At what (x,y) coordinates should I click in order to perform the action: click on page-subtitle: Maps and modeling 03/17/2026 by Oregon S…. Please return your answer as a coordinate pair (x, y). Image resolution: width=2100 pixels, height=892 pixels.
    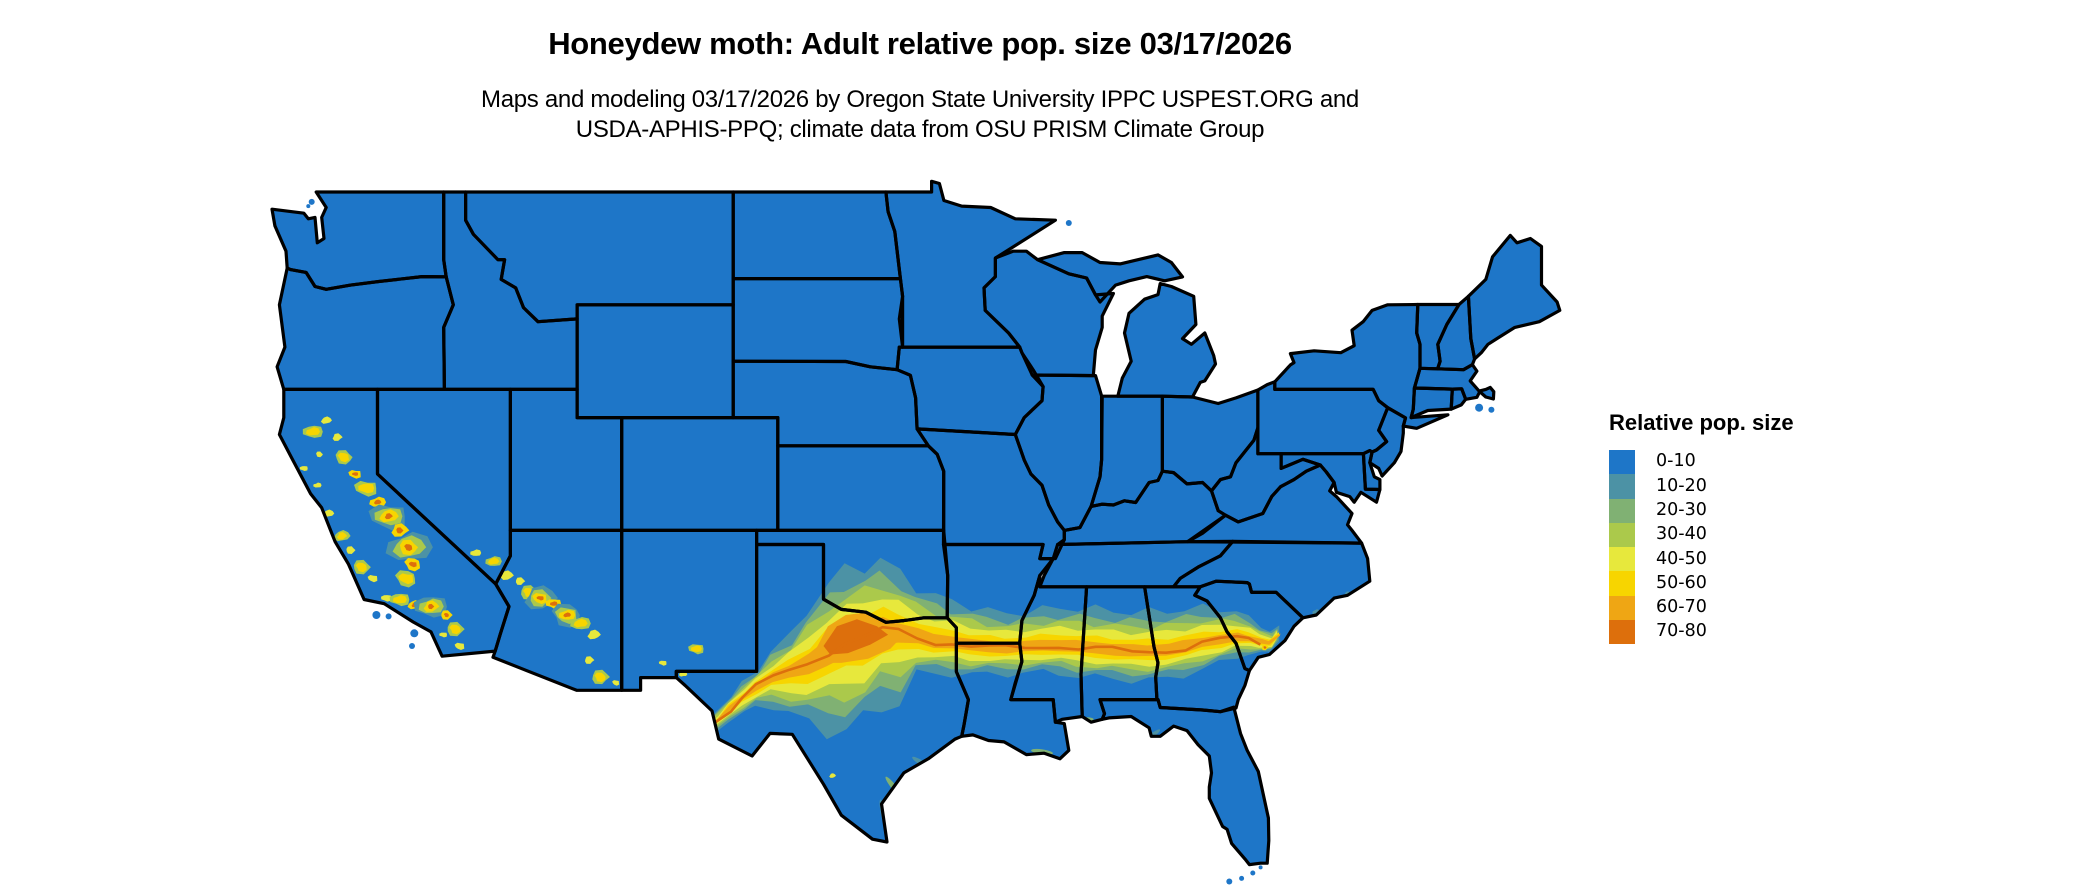
    Looking at the image, I should click on (920, 115).